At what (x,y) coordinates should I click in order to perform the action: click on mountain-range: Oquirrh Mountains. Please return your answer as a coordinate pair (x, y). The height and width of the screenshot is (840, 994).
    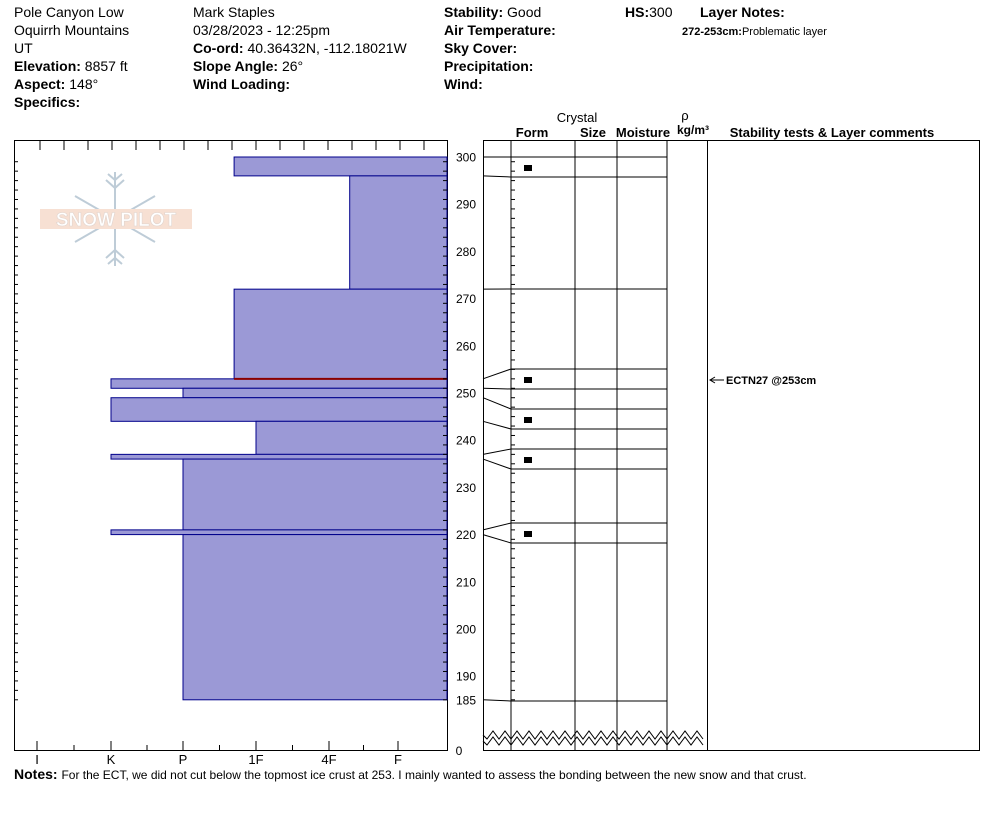
    Looking at the image, I should click on (72, 30).